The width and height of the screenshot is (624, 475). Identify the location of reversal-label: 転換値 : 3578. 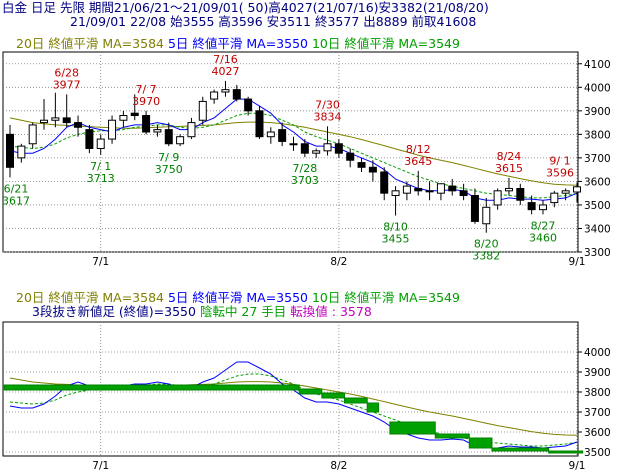
(331, 311).